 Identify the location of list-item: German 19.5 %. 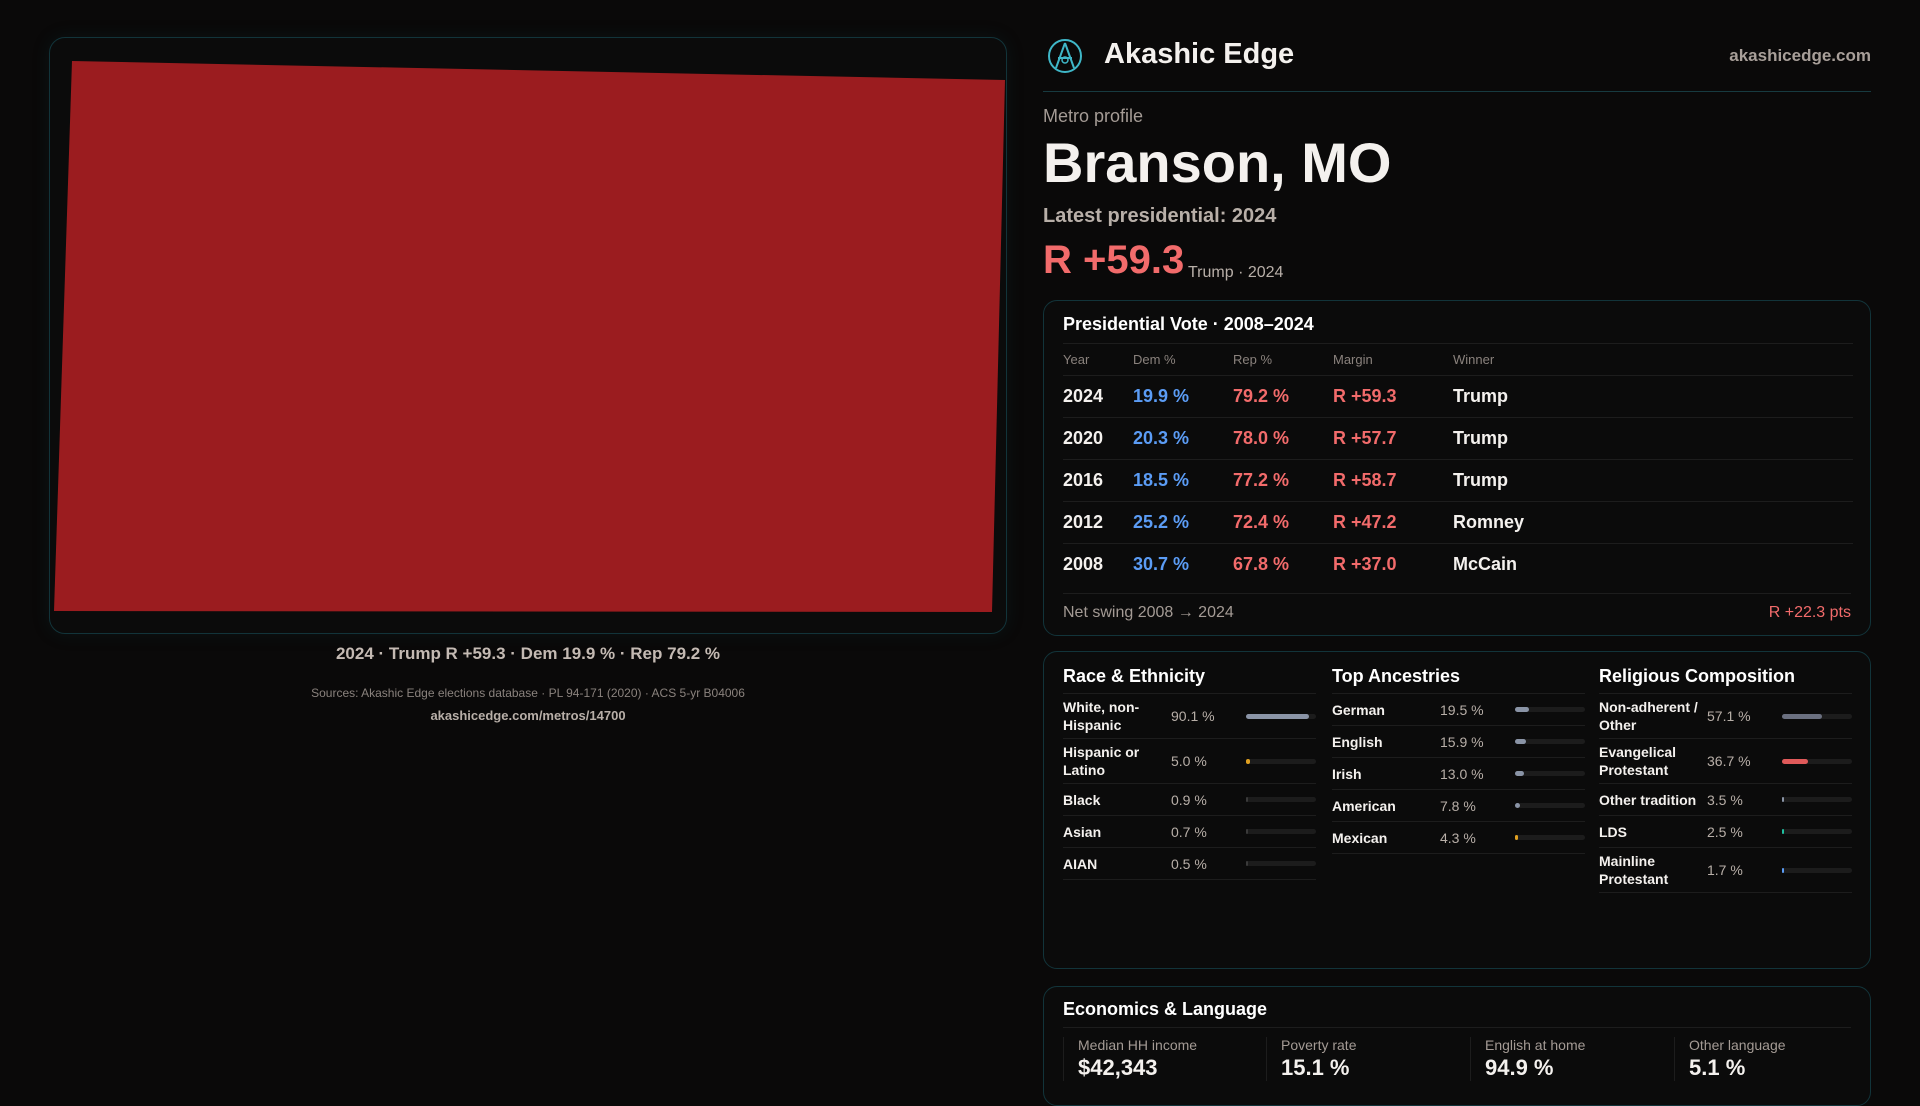
(1458, 710).